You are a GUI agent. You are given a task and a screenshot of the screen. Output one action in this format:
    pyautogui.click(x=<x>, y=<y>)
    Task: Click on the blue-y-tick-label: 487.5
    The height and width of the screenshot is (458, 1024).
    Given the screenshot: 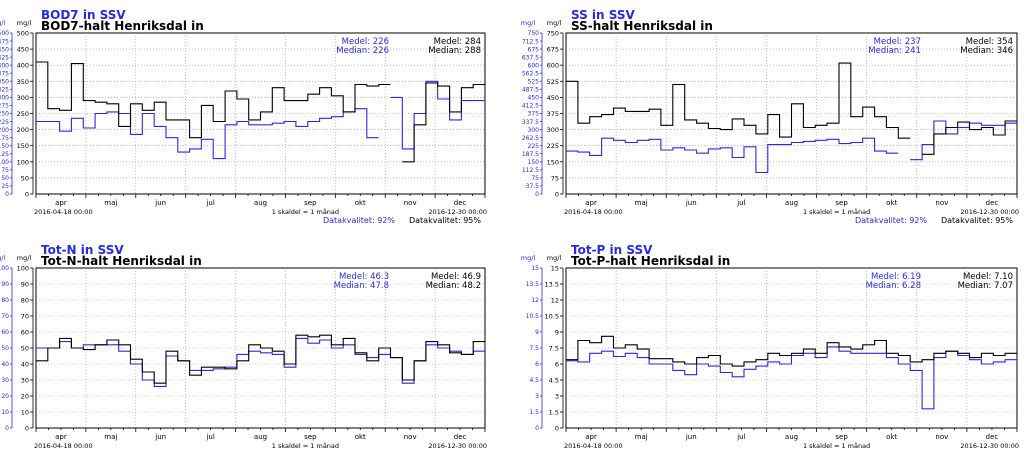 What is the action you would take?
    pyautogui.click(x=530, y=90)
    